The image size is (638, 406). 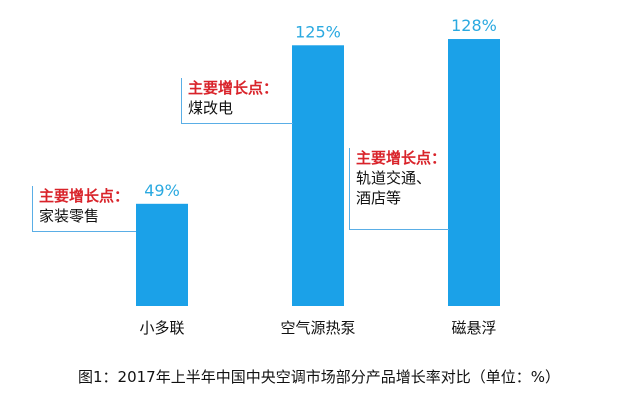 I want to click on annotation-line: 家装零售, so click(x=69, y=216).